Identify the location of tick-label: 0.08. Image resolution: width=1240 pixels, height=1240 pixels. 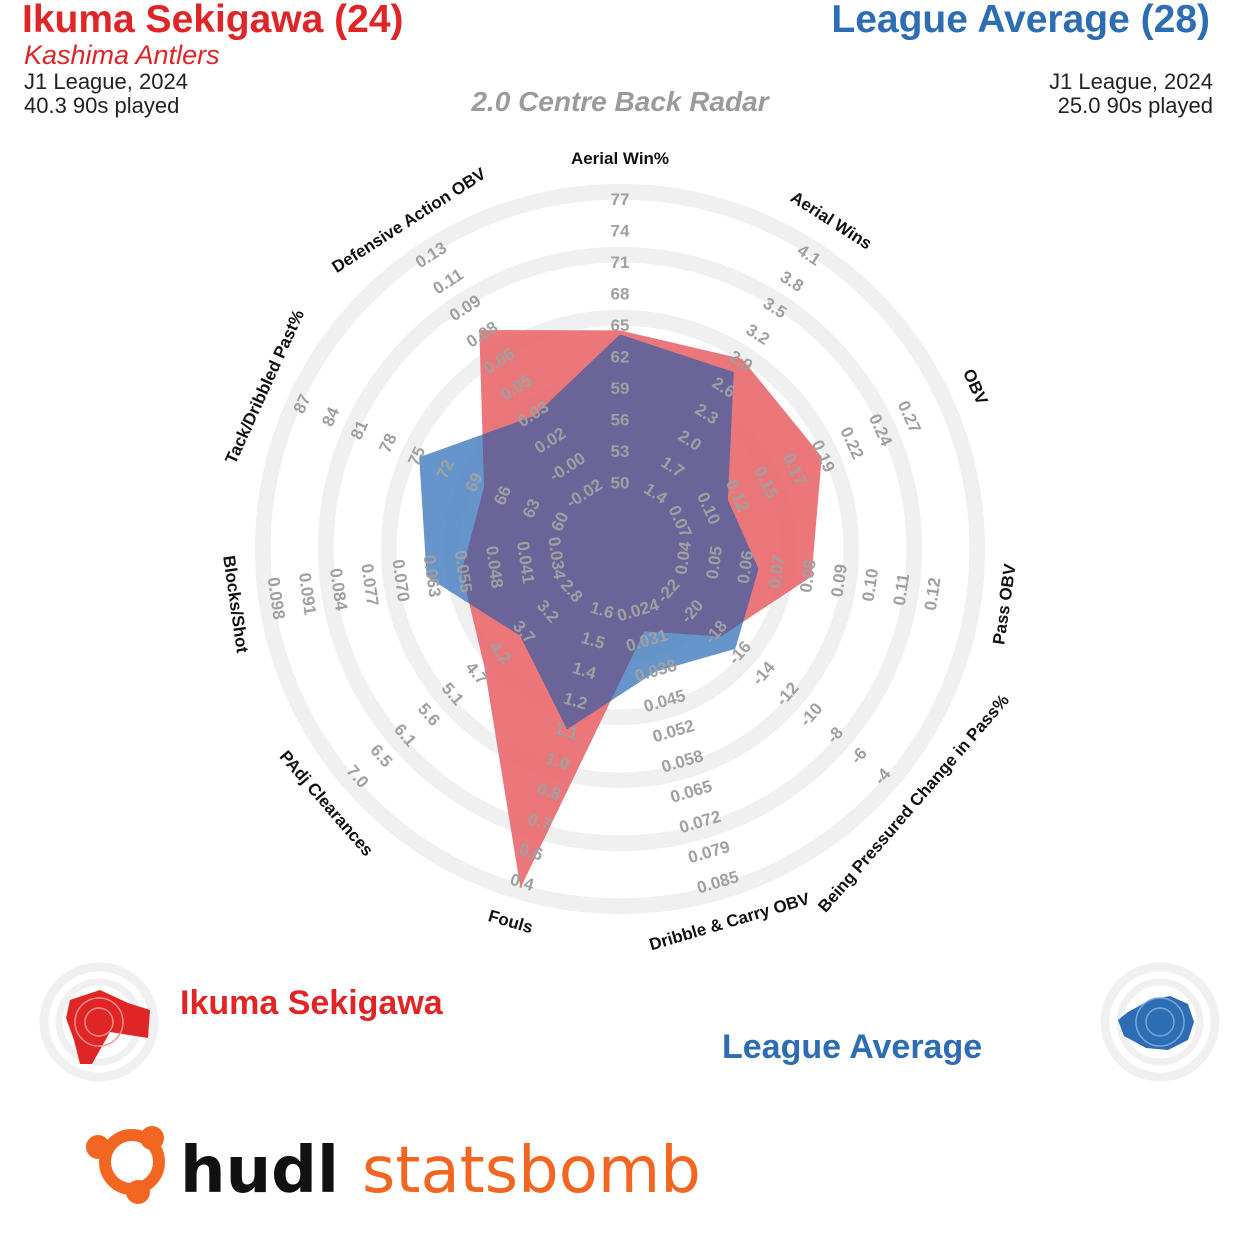
(808, 575).